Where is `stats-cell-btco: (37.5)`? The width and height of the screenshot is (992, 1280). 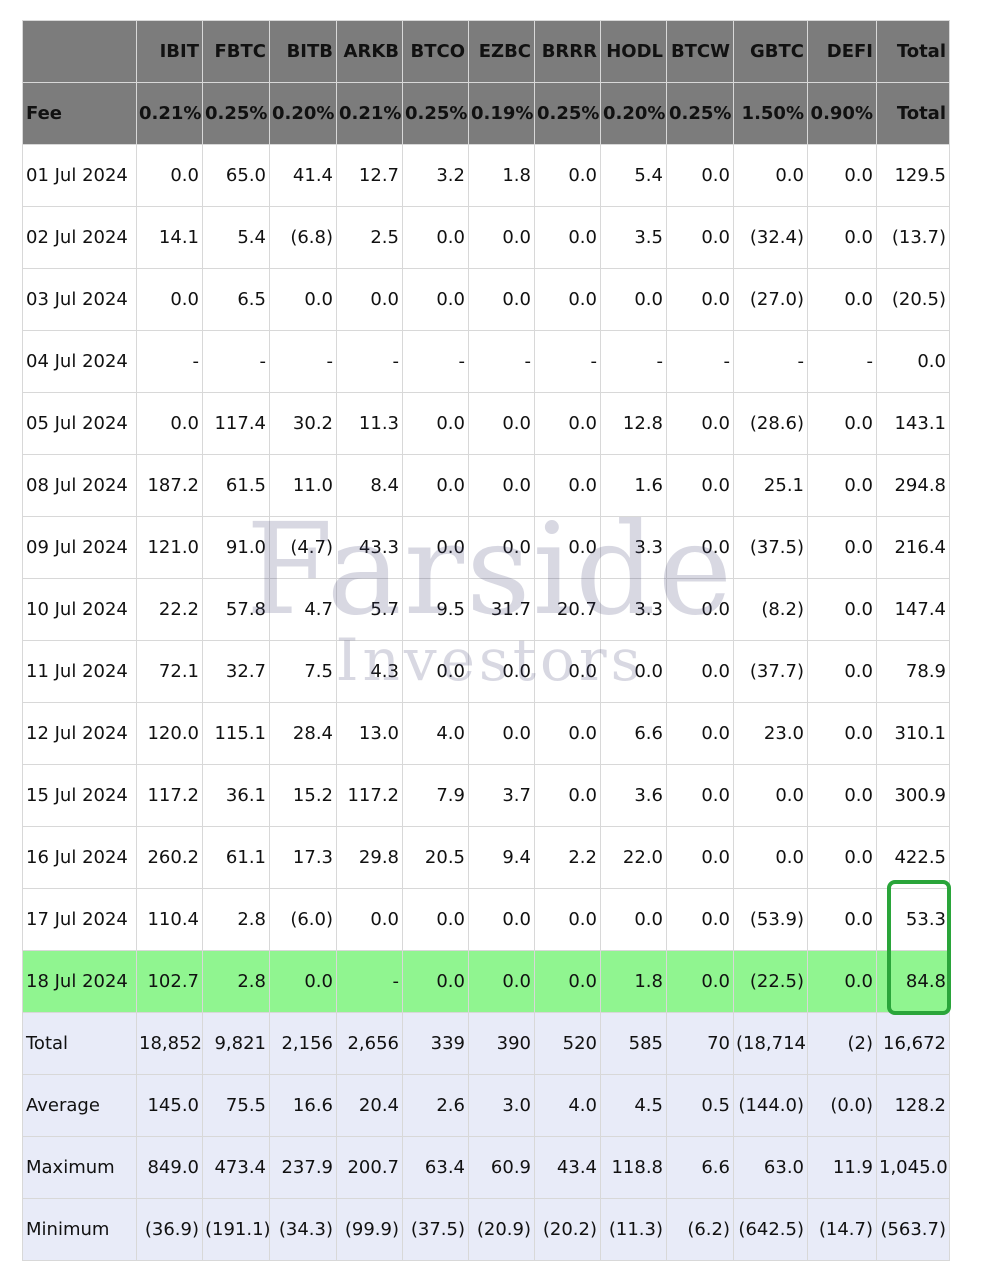
stats-cell-btco: (37.5) is located at coordinates (435, 1229).